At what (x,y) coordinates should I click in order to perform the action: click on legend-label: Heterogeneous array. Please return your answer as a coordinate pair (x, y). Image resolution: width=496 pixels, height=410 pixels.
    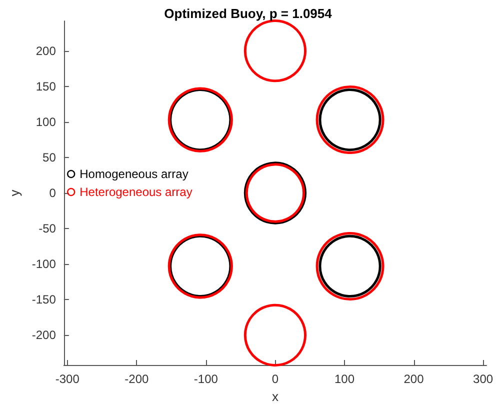
    Looking at the image, I should click on (136, 192).